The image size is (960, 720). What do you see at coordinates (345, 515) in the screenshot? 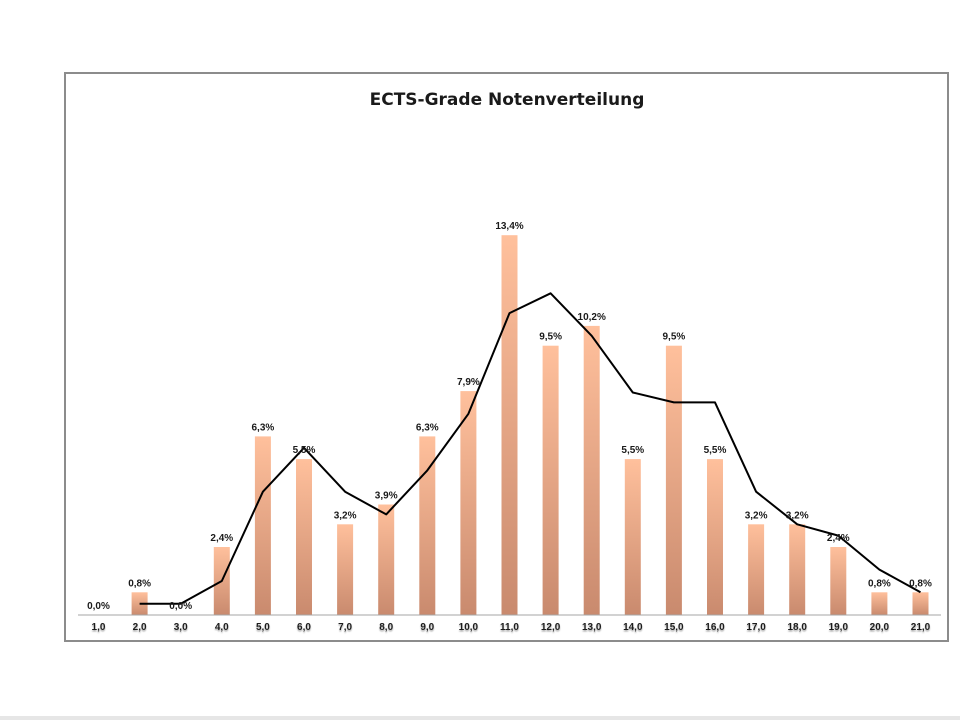
I see `data-label-7-0: 3,2%` at bounding box center [345, 515].